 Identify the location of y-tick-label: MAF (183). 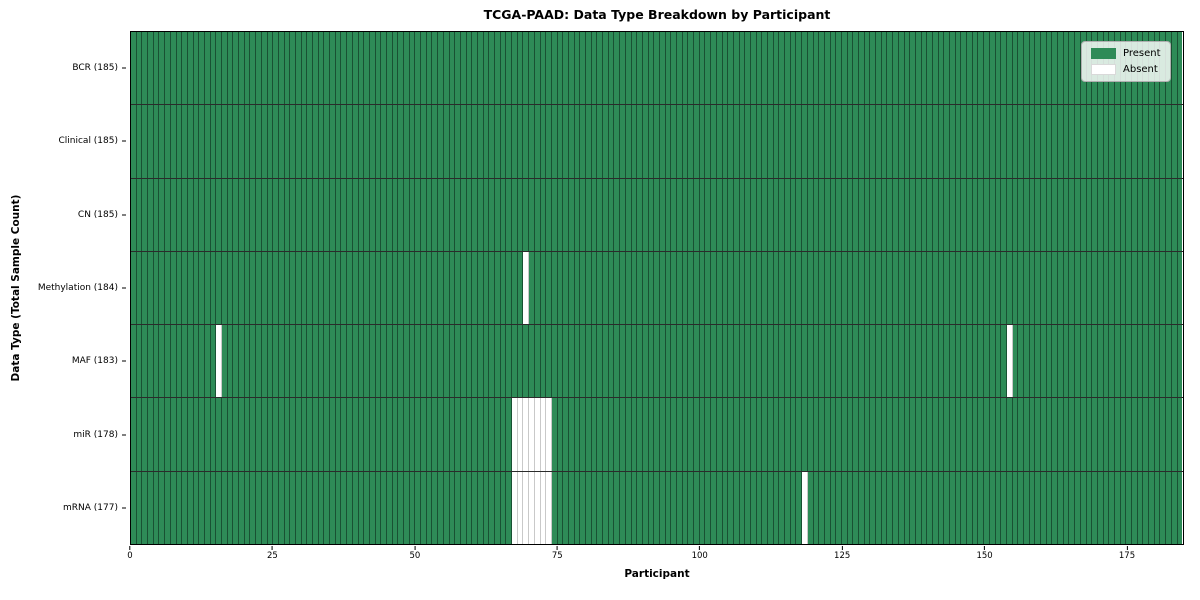
(94, 361).